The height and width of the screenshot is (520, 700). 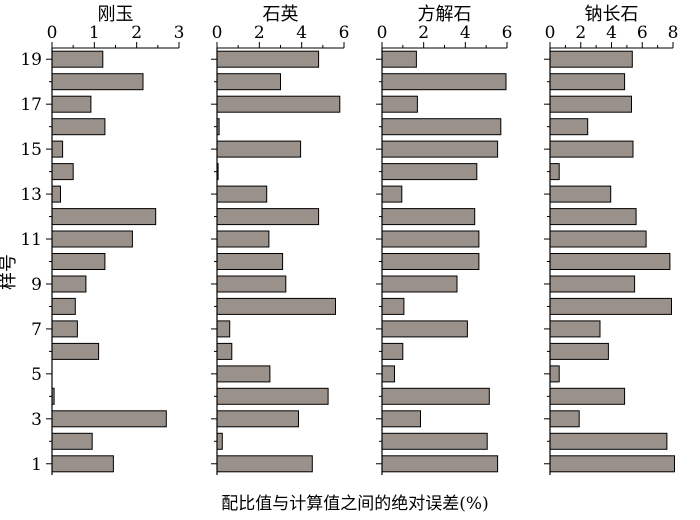 What do you see at coordinates (94, 33) in the screenshot?
I see `x-tick-label: 1` at bounding box center [94, 33].